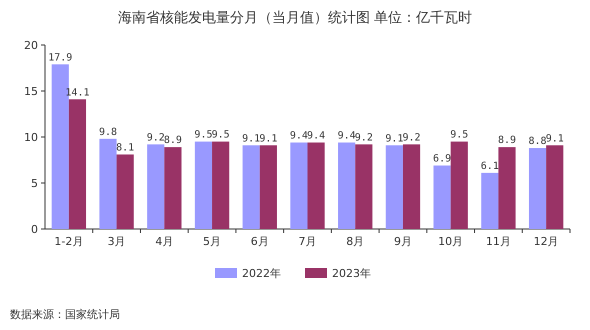 This screenshot has width=590, height=330. I want to click on data-label: 9.8, so click(108, 132).